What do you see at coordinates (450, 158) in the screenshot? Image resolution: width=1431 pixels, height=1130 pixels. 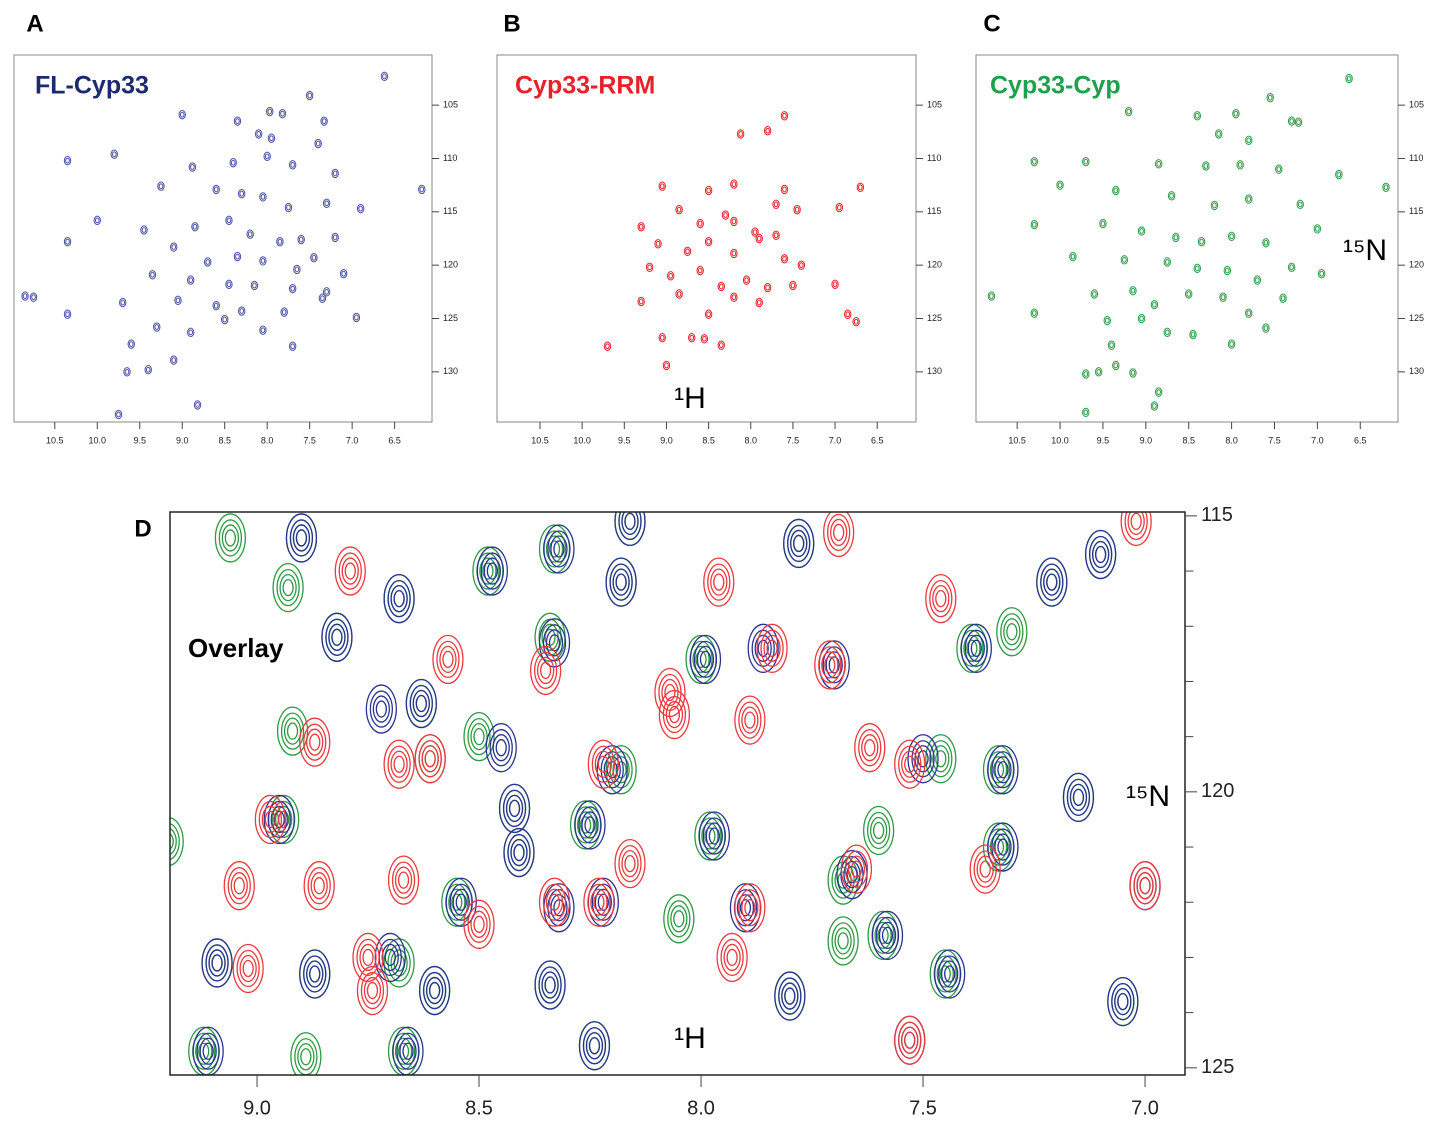 I see `y-tick-label: 110` at bounding box center [450, 158].